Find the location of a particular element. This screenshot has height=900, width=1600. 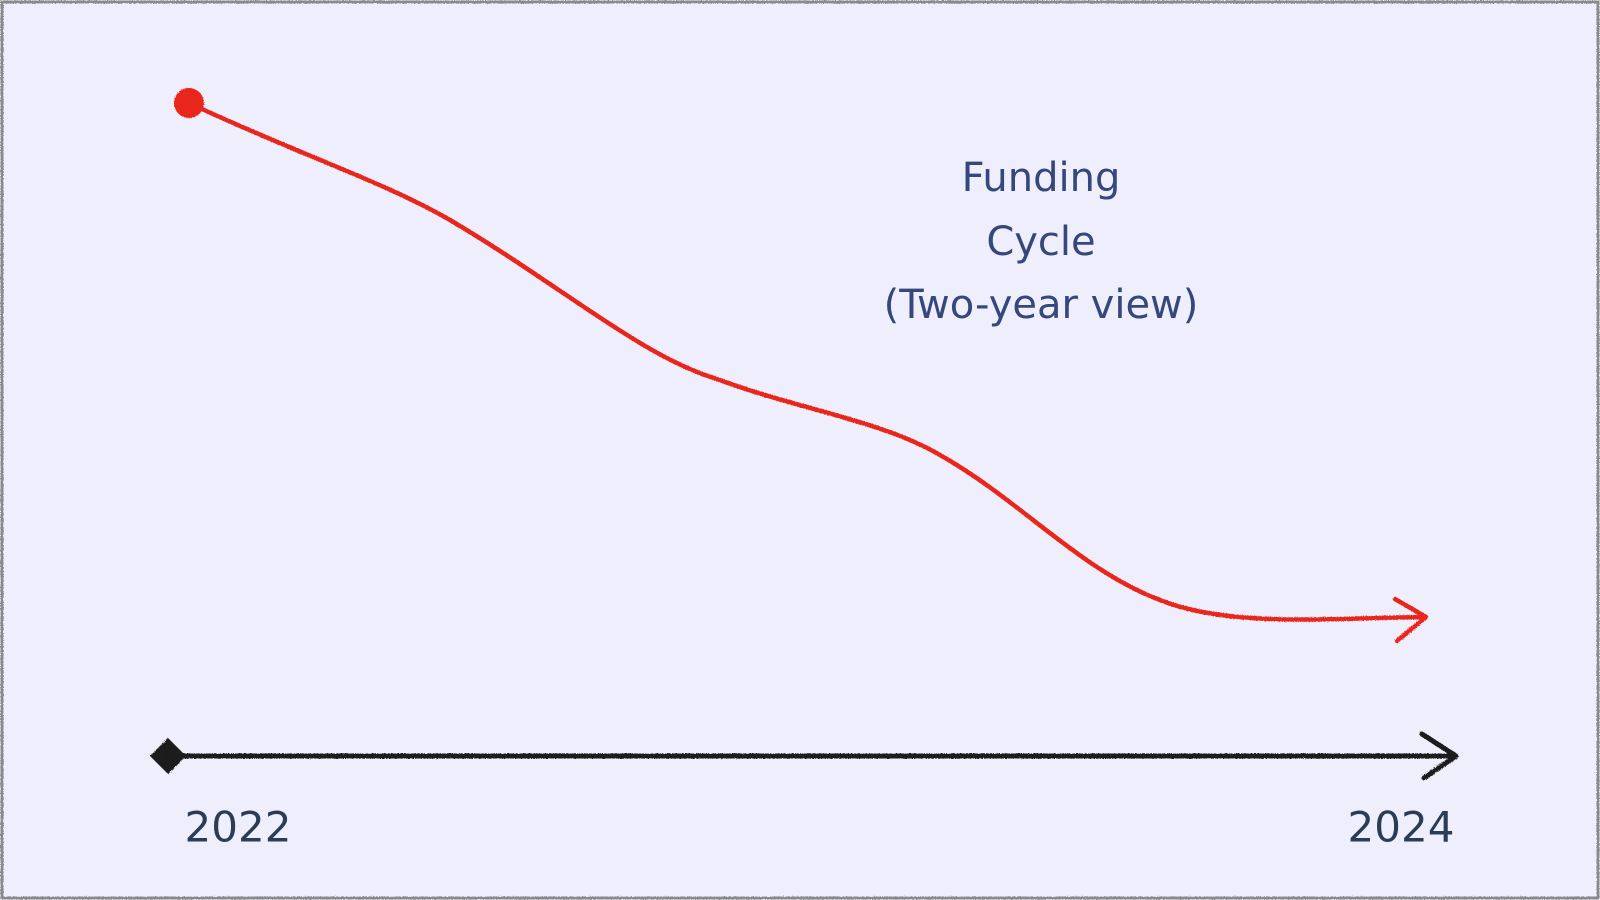

annotation-line: Cycle is located at coordinates (1040, 242).